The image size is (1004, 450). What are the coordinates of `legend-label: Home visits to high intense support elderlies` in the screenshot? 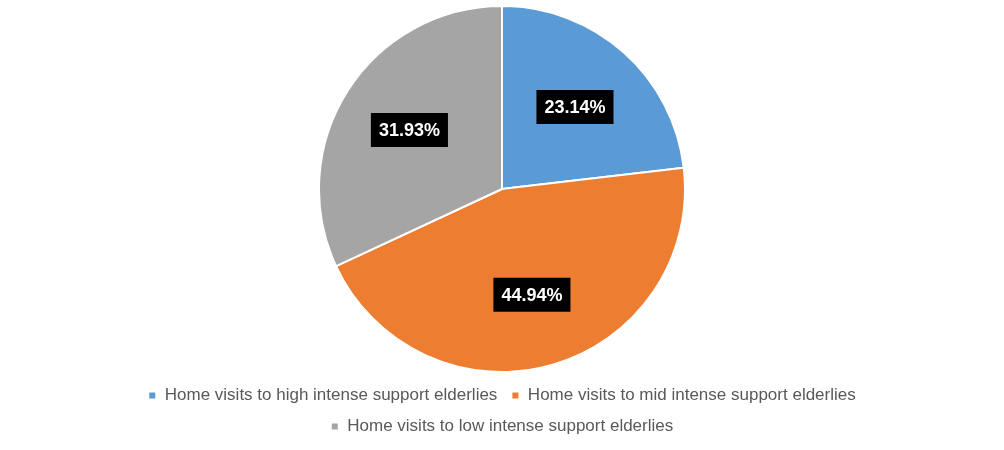 It's located at (331, 395).